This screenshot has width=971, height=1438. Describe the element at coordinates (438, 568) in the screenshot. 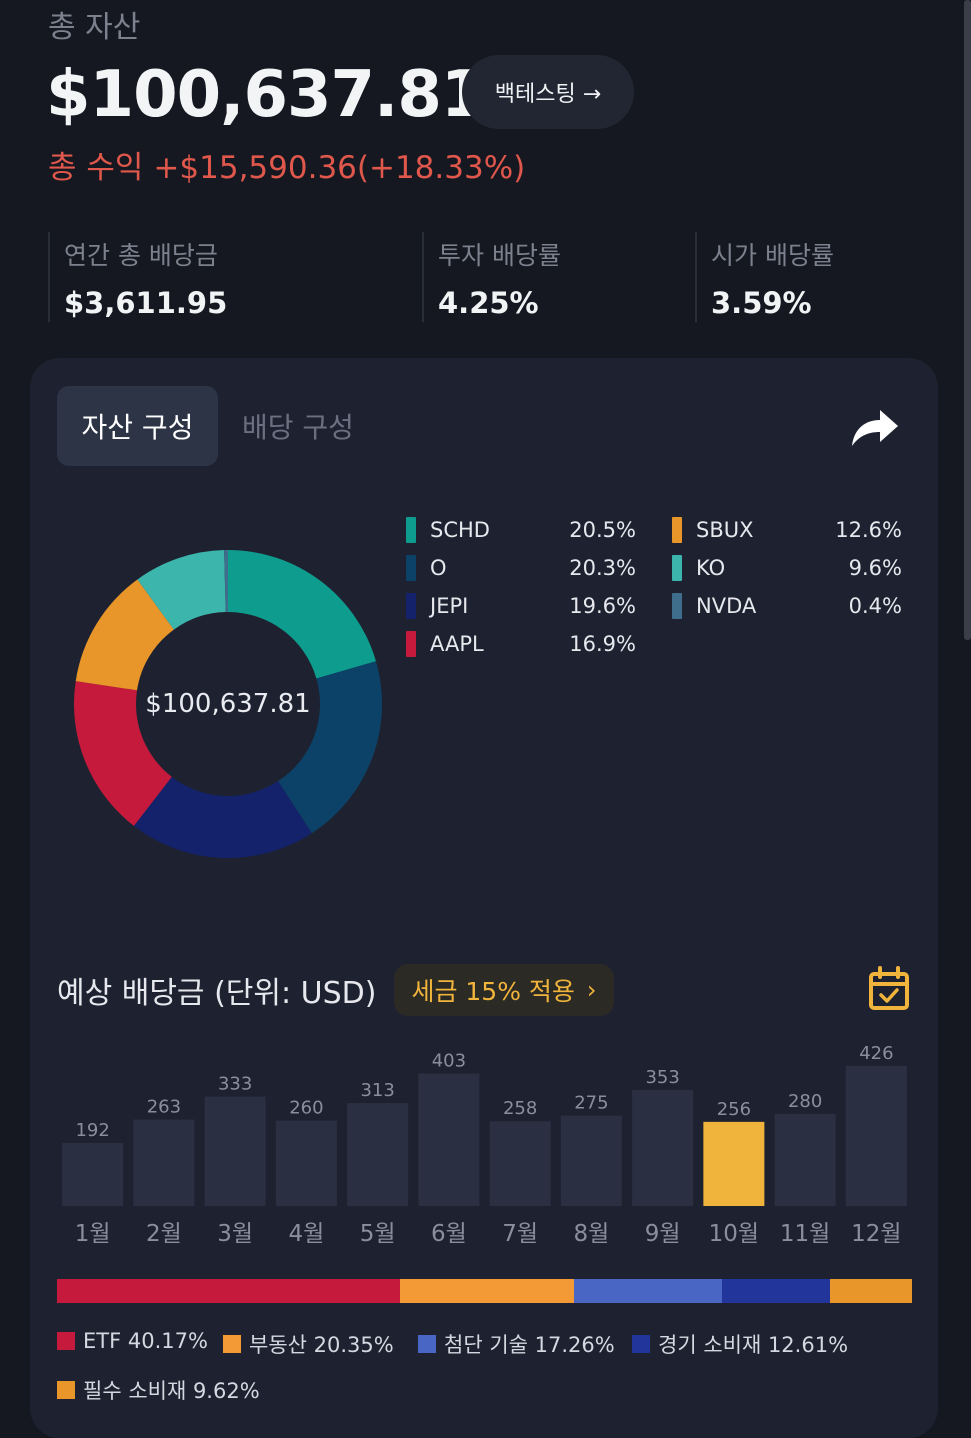

I see `legend-name: O` at that location.